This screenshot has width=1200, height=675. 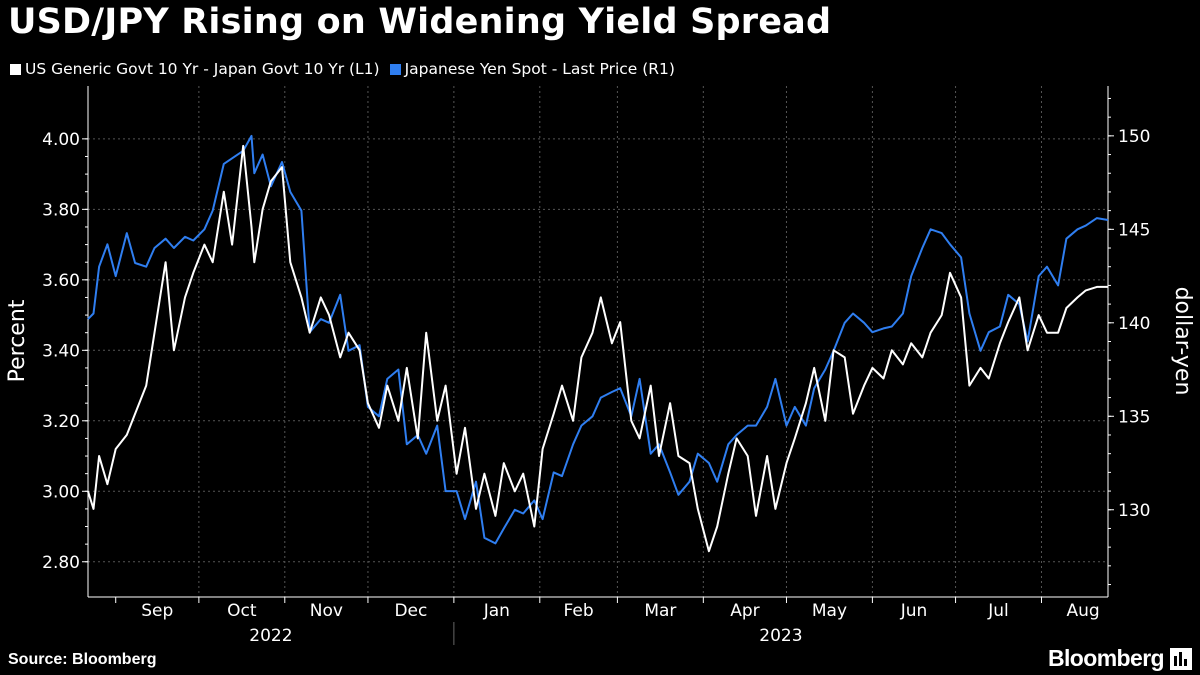 I want to click on year-label: 2022, so click(x=270, y=636).